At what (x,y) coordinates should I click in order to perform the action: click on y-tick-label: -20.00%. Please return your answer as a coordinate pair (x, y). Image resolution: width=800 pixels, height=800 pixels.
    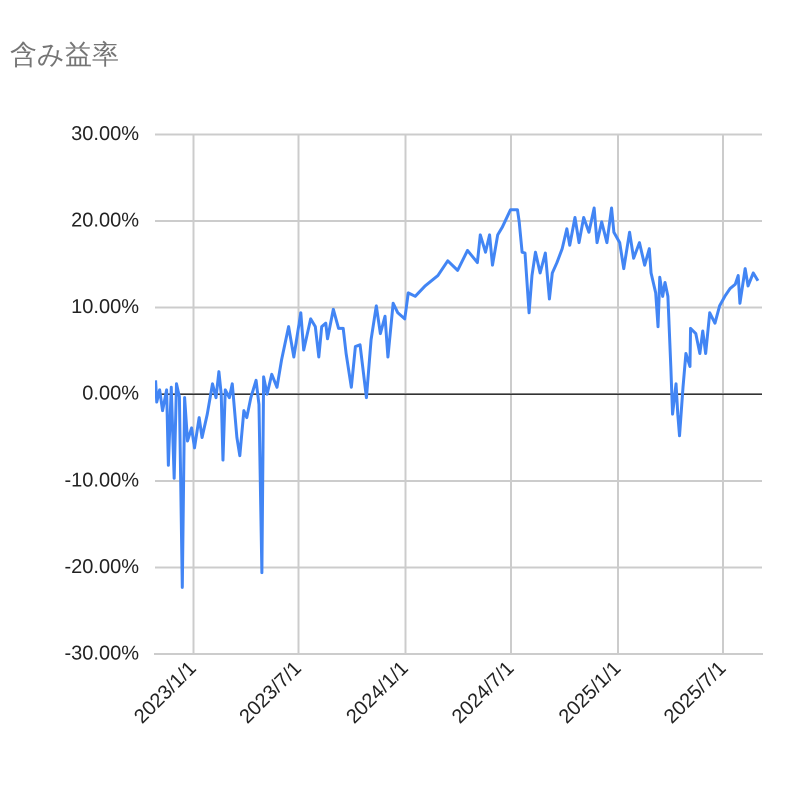
    Looking at the image, I should click on (102, 567).